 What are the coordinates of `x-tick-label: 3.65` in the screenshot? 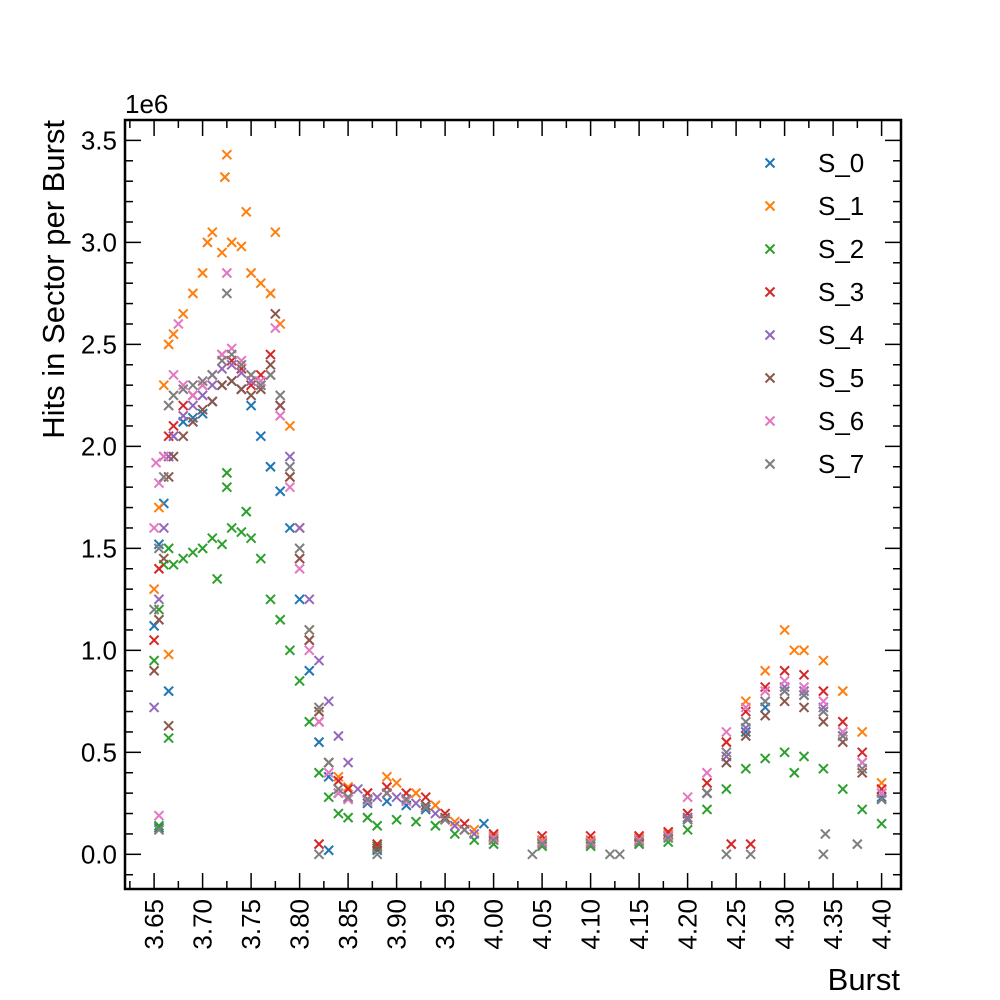 It's located at (154, 924).